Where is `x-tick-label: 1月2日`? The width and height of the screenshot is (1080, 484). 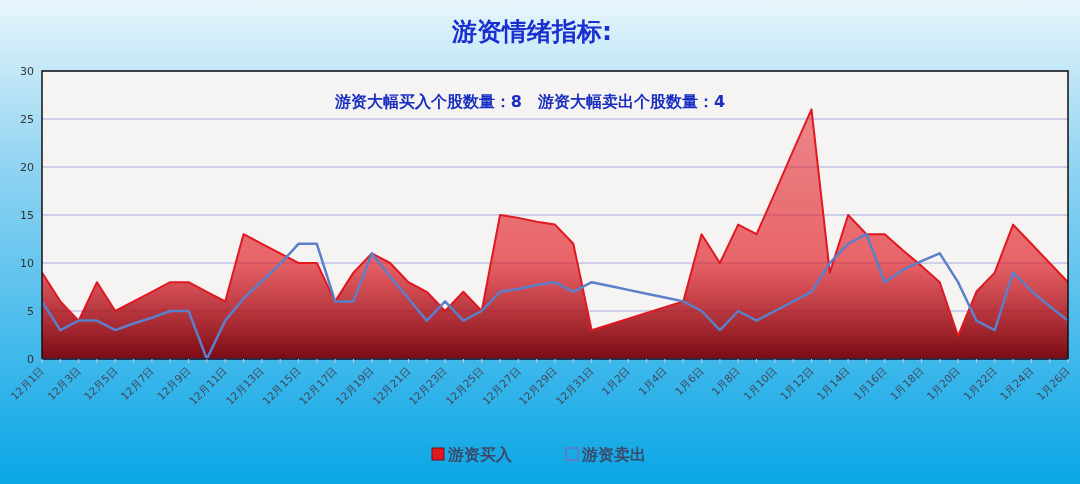
x-tick-label: 1月2日 is located at coordinates (616, 380).